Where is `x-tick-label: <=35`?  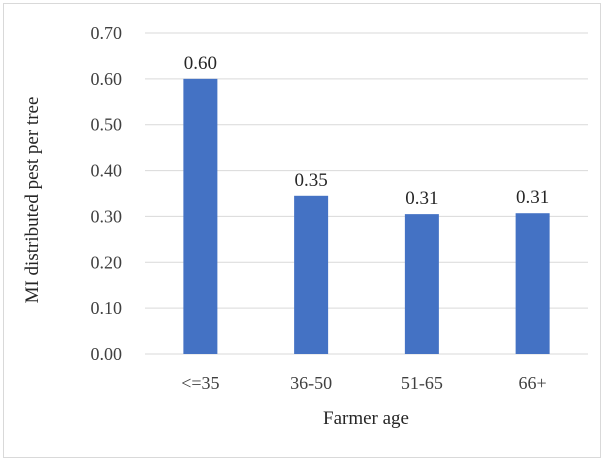
x-tick-label: <=35 is located at coordinates (200, 383).